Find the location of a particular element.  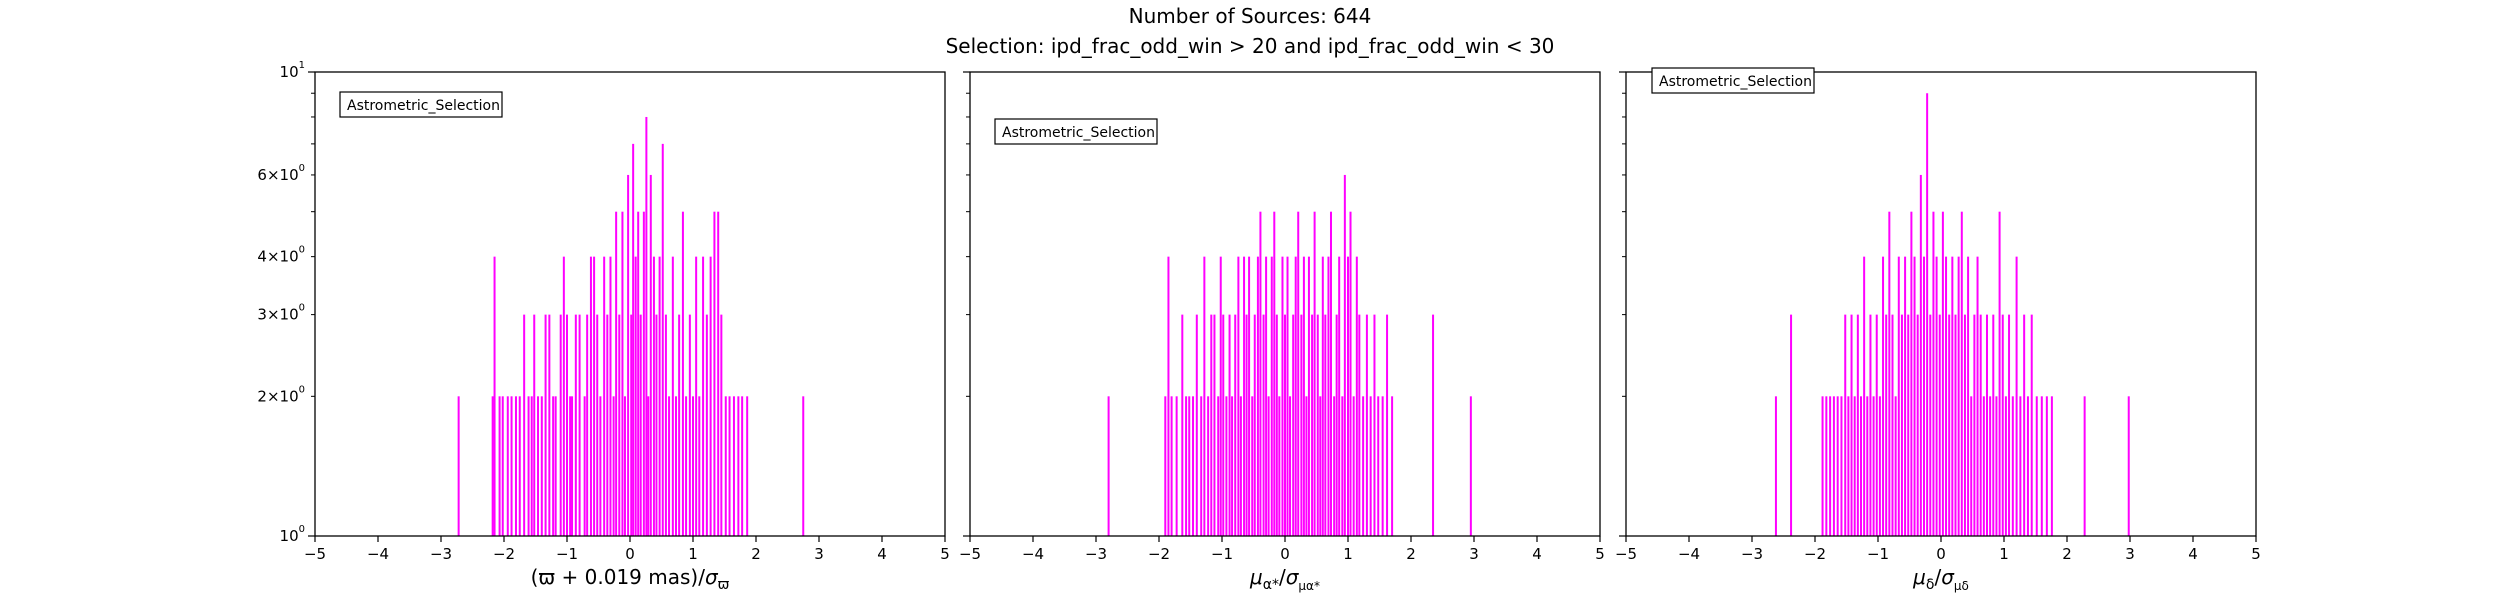

y-tick-label: 10⁰ is located at coordinates (292, 534).